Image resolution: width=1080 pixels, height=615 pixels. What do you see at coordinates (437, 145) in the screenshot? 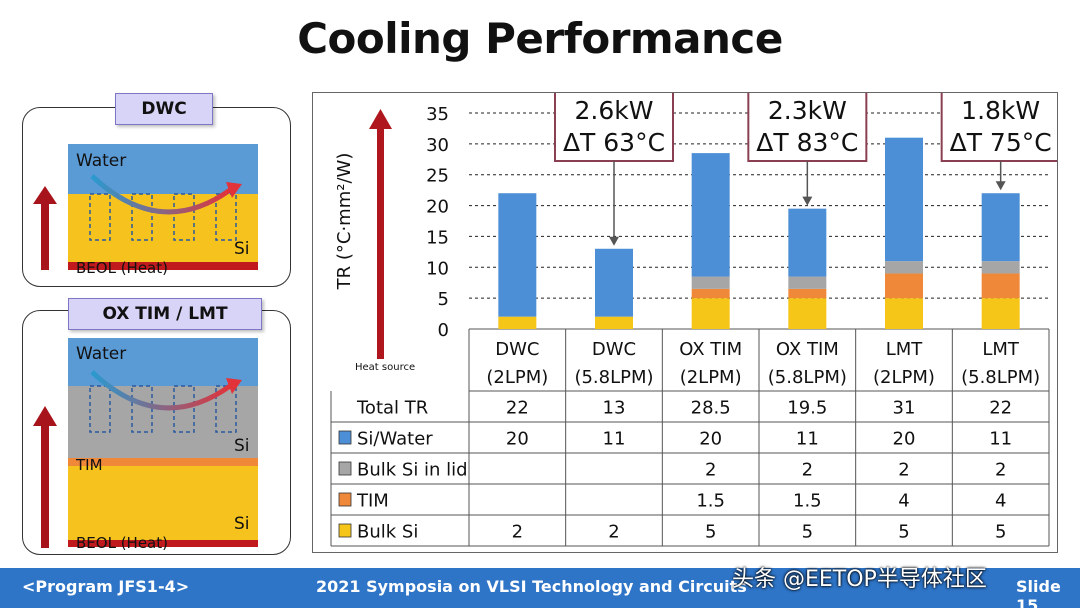
I see `y-tick-label: 30` at bounding box center [437, 145].